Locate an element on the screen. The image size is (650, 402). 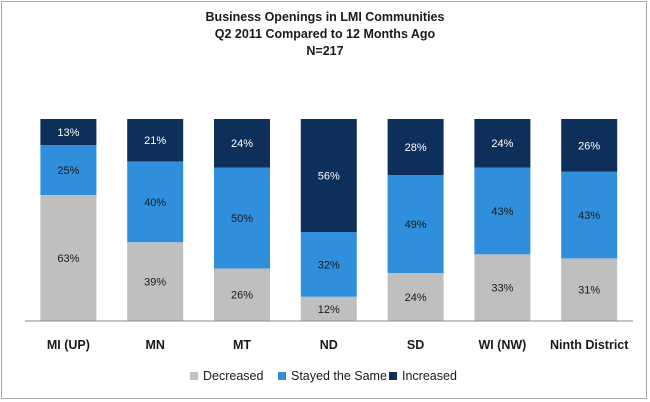
legend-label-decreased: Decreased is located at coordinates (233, 376).